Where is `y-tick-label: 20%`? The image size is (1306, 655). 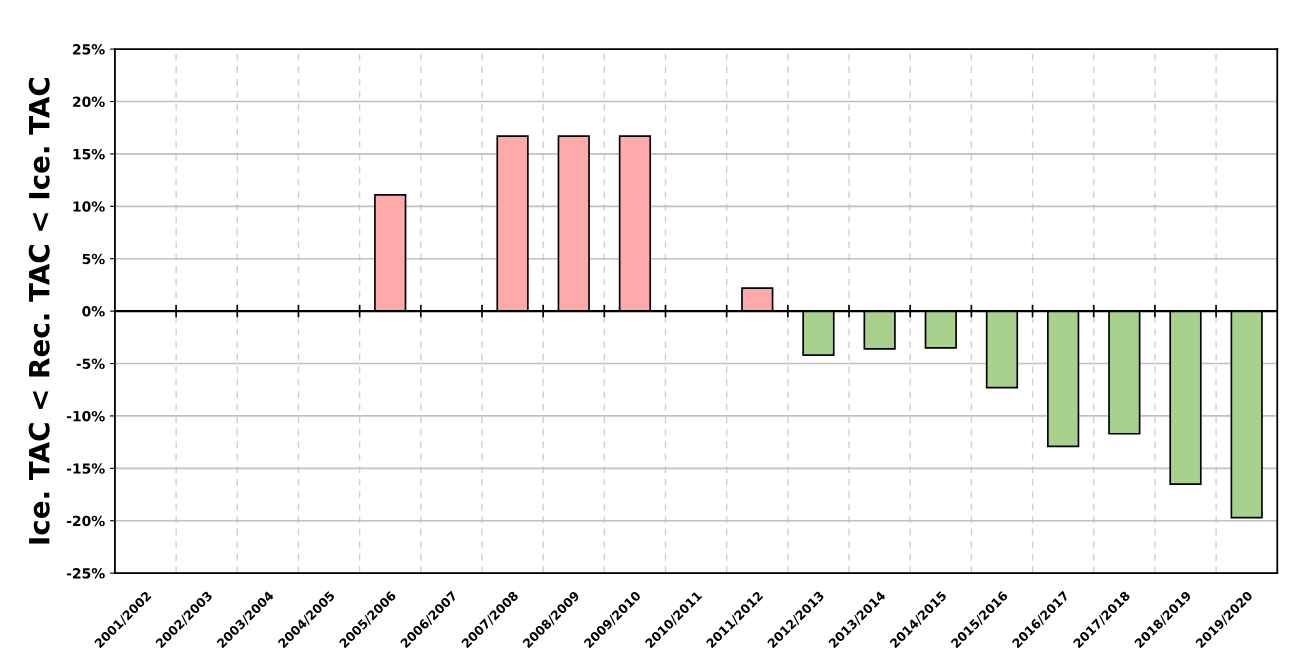 y-tick-label: 20% is located at coordinates (89, 101).